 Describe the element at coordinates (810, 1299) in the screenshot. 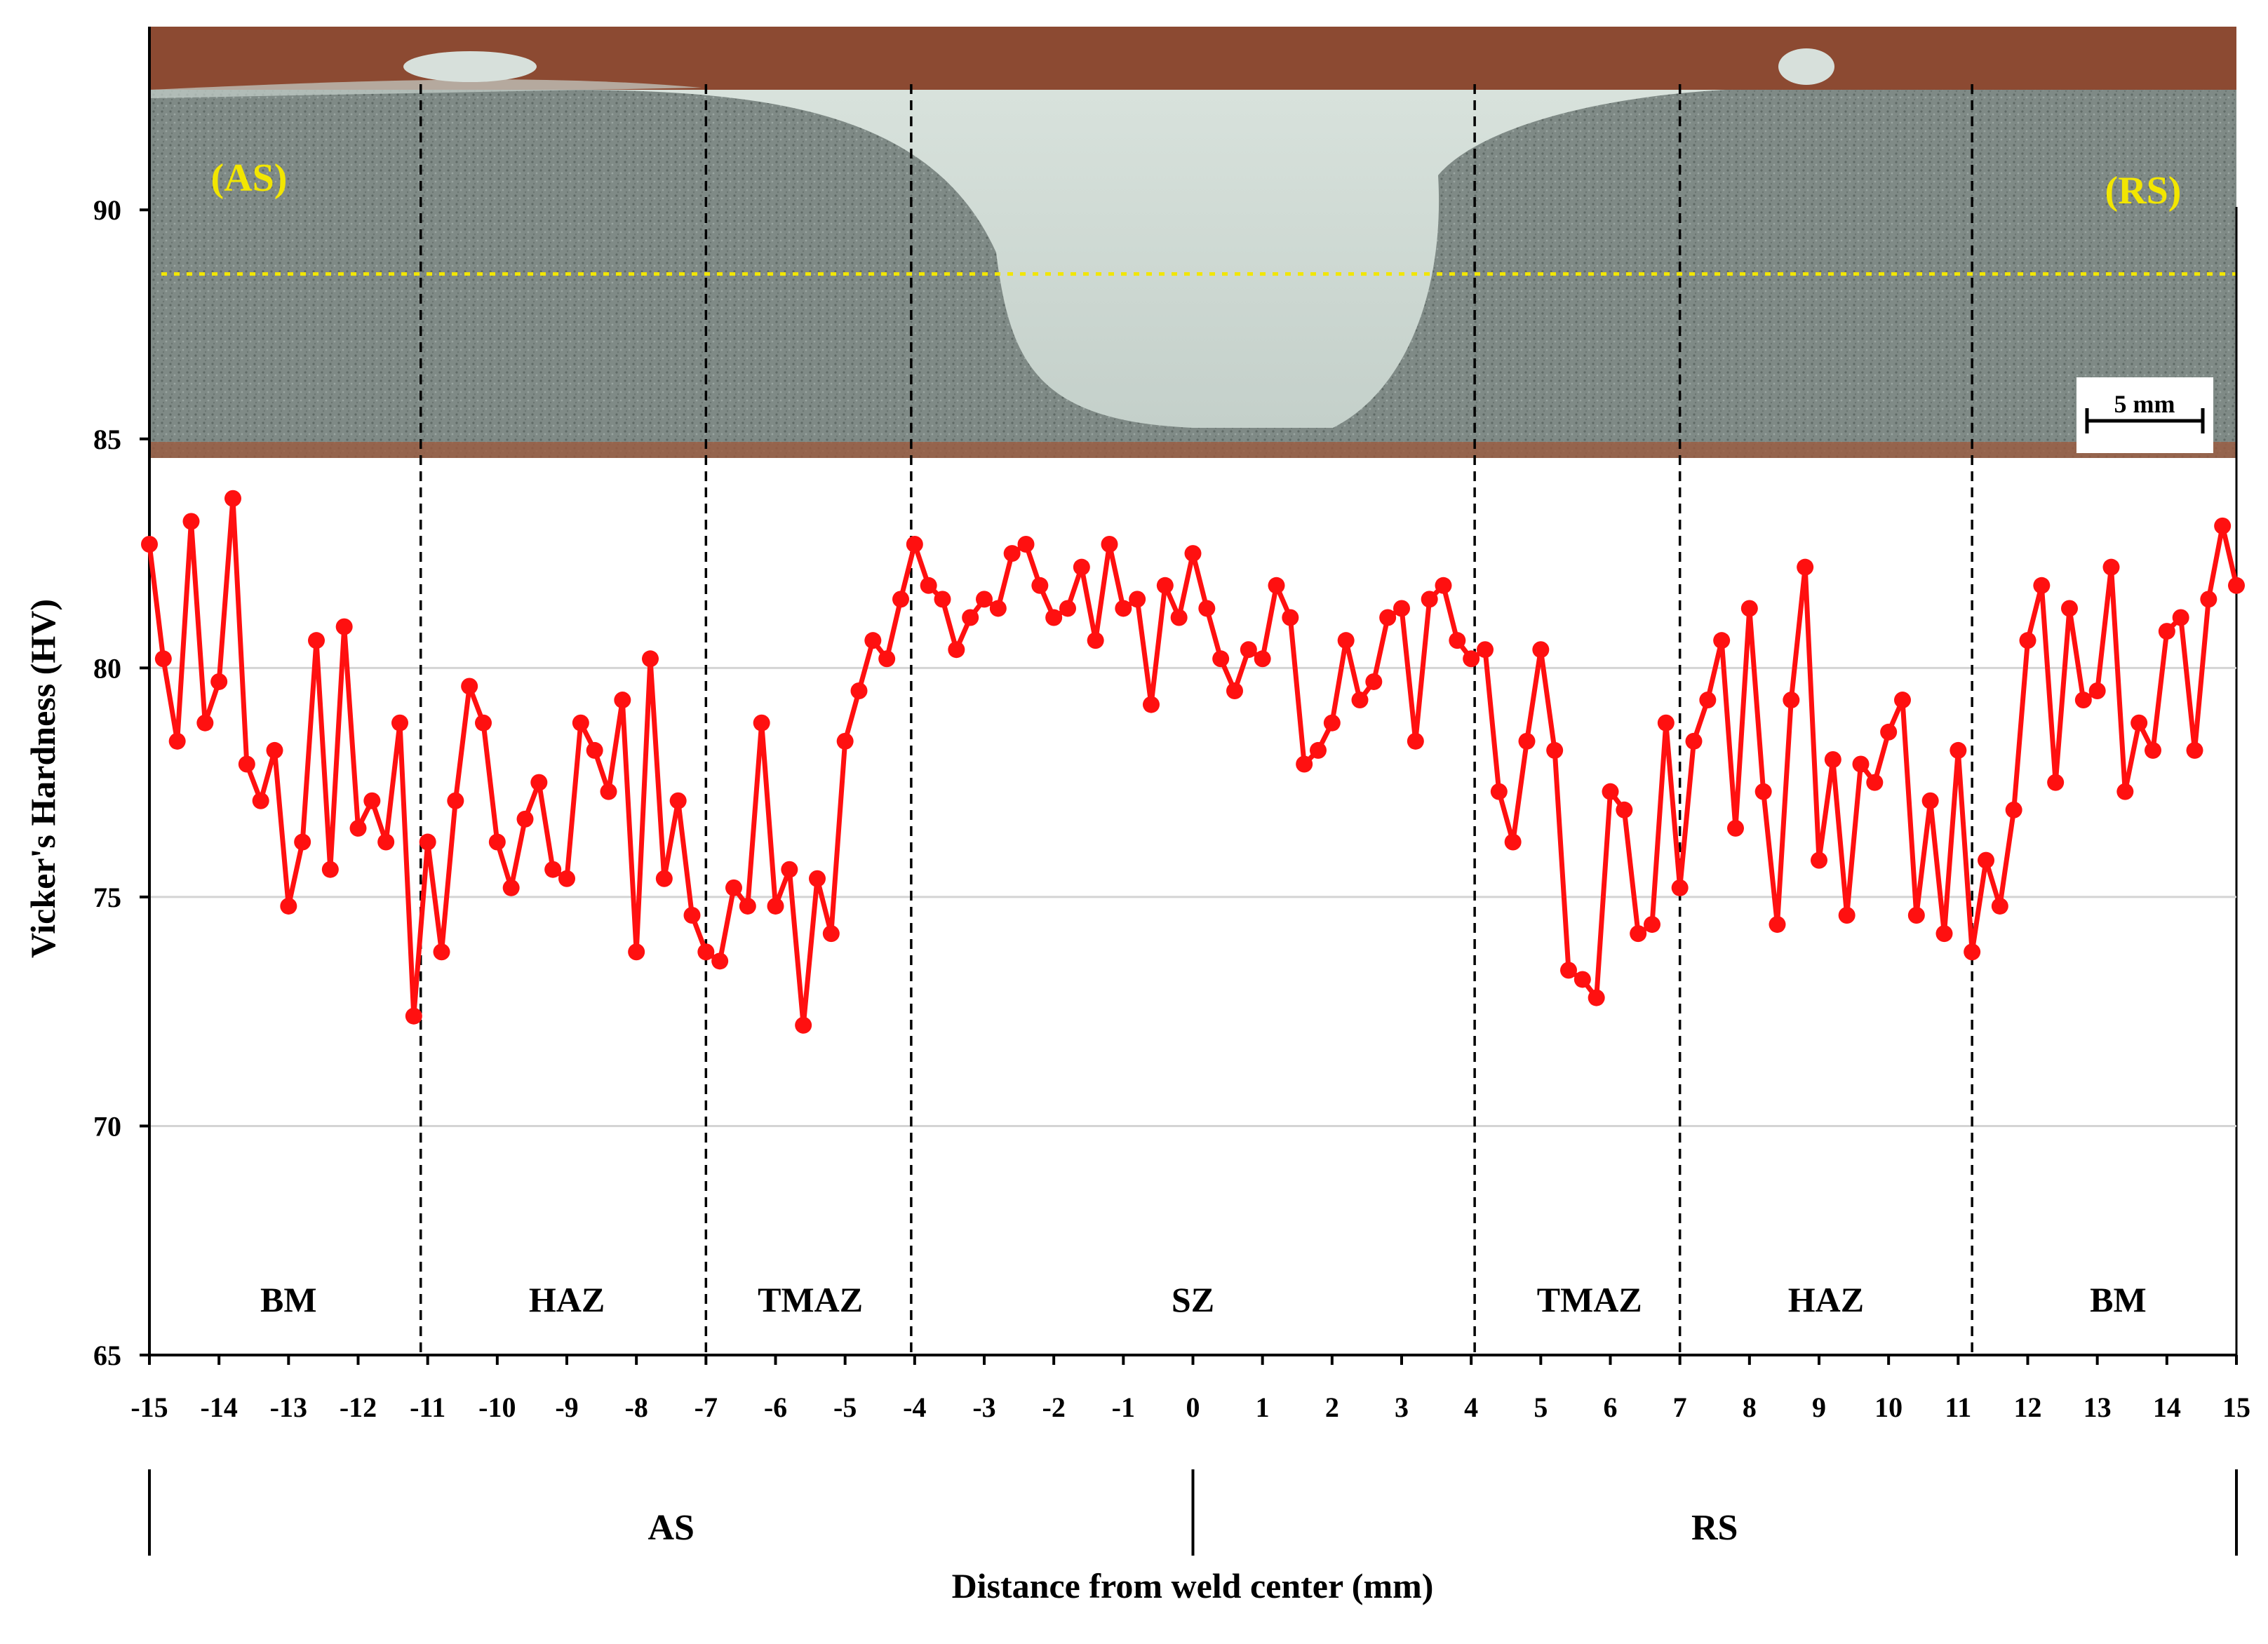

I see `zone-label-tmaz-2: TMAZ` at that location.